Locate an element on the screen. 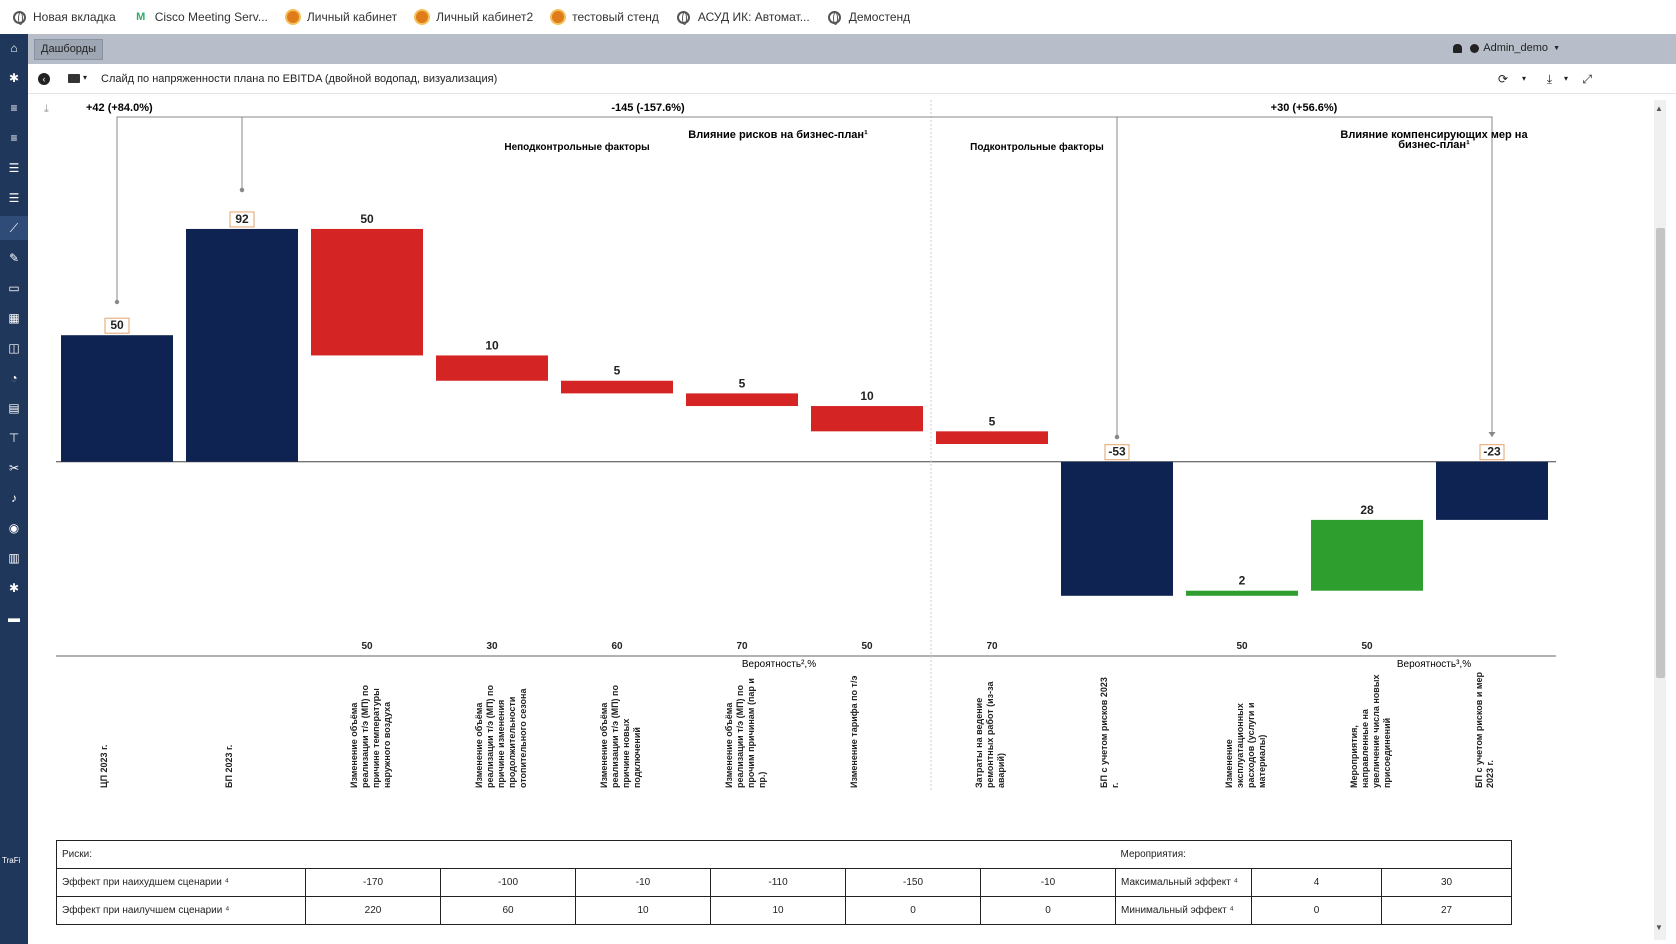  connector-dot is located at coordinates (117, 302).